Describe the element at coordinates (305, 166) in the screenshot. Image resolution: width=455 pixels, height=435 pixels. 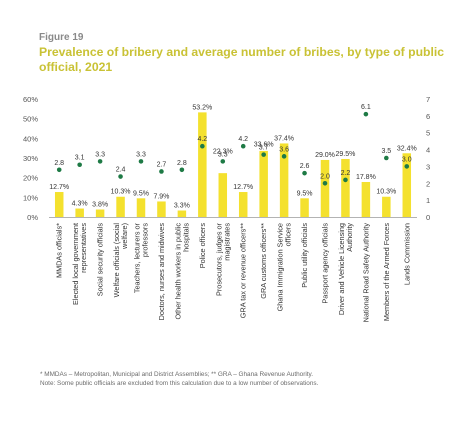
I see `dot-value-label: 2.6` at that location.